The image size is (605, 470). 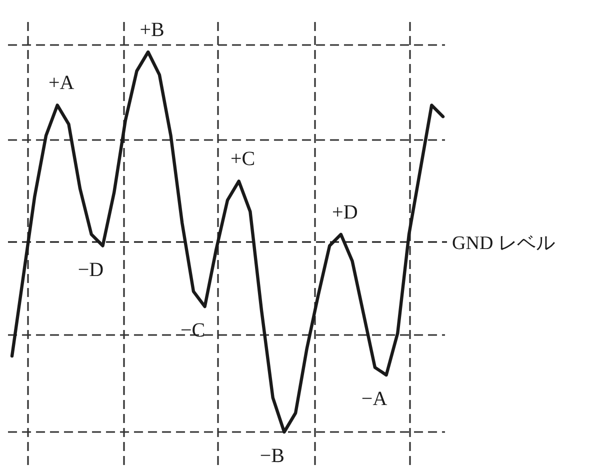 I want to click on annotation: +A, so click(x=61, y=83).